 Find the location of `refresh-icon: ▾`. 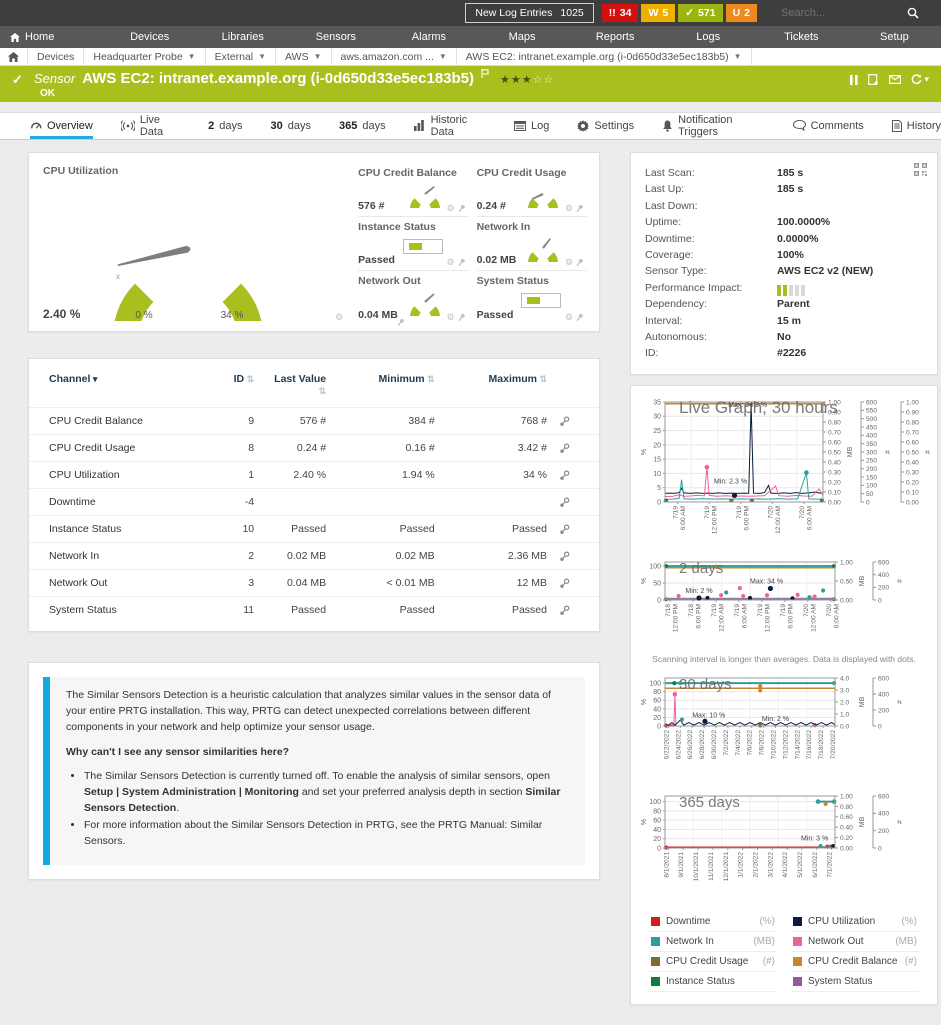

refresh-icon: ▾ is located at coordinates (920, 79).